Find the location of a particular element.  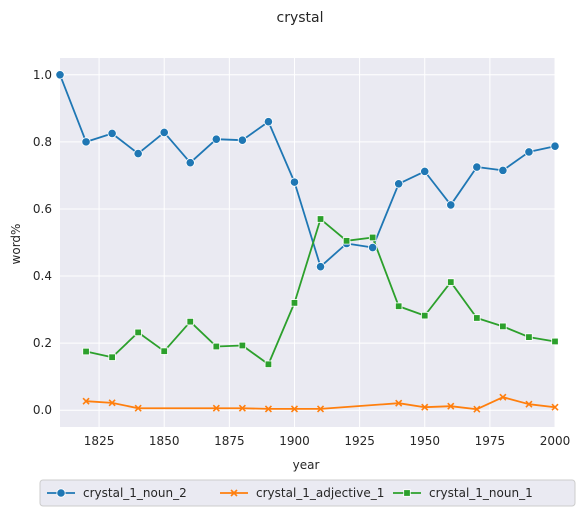

legend-box is located at coordinates (307, 493).